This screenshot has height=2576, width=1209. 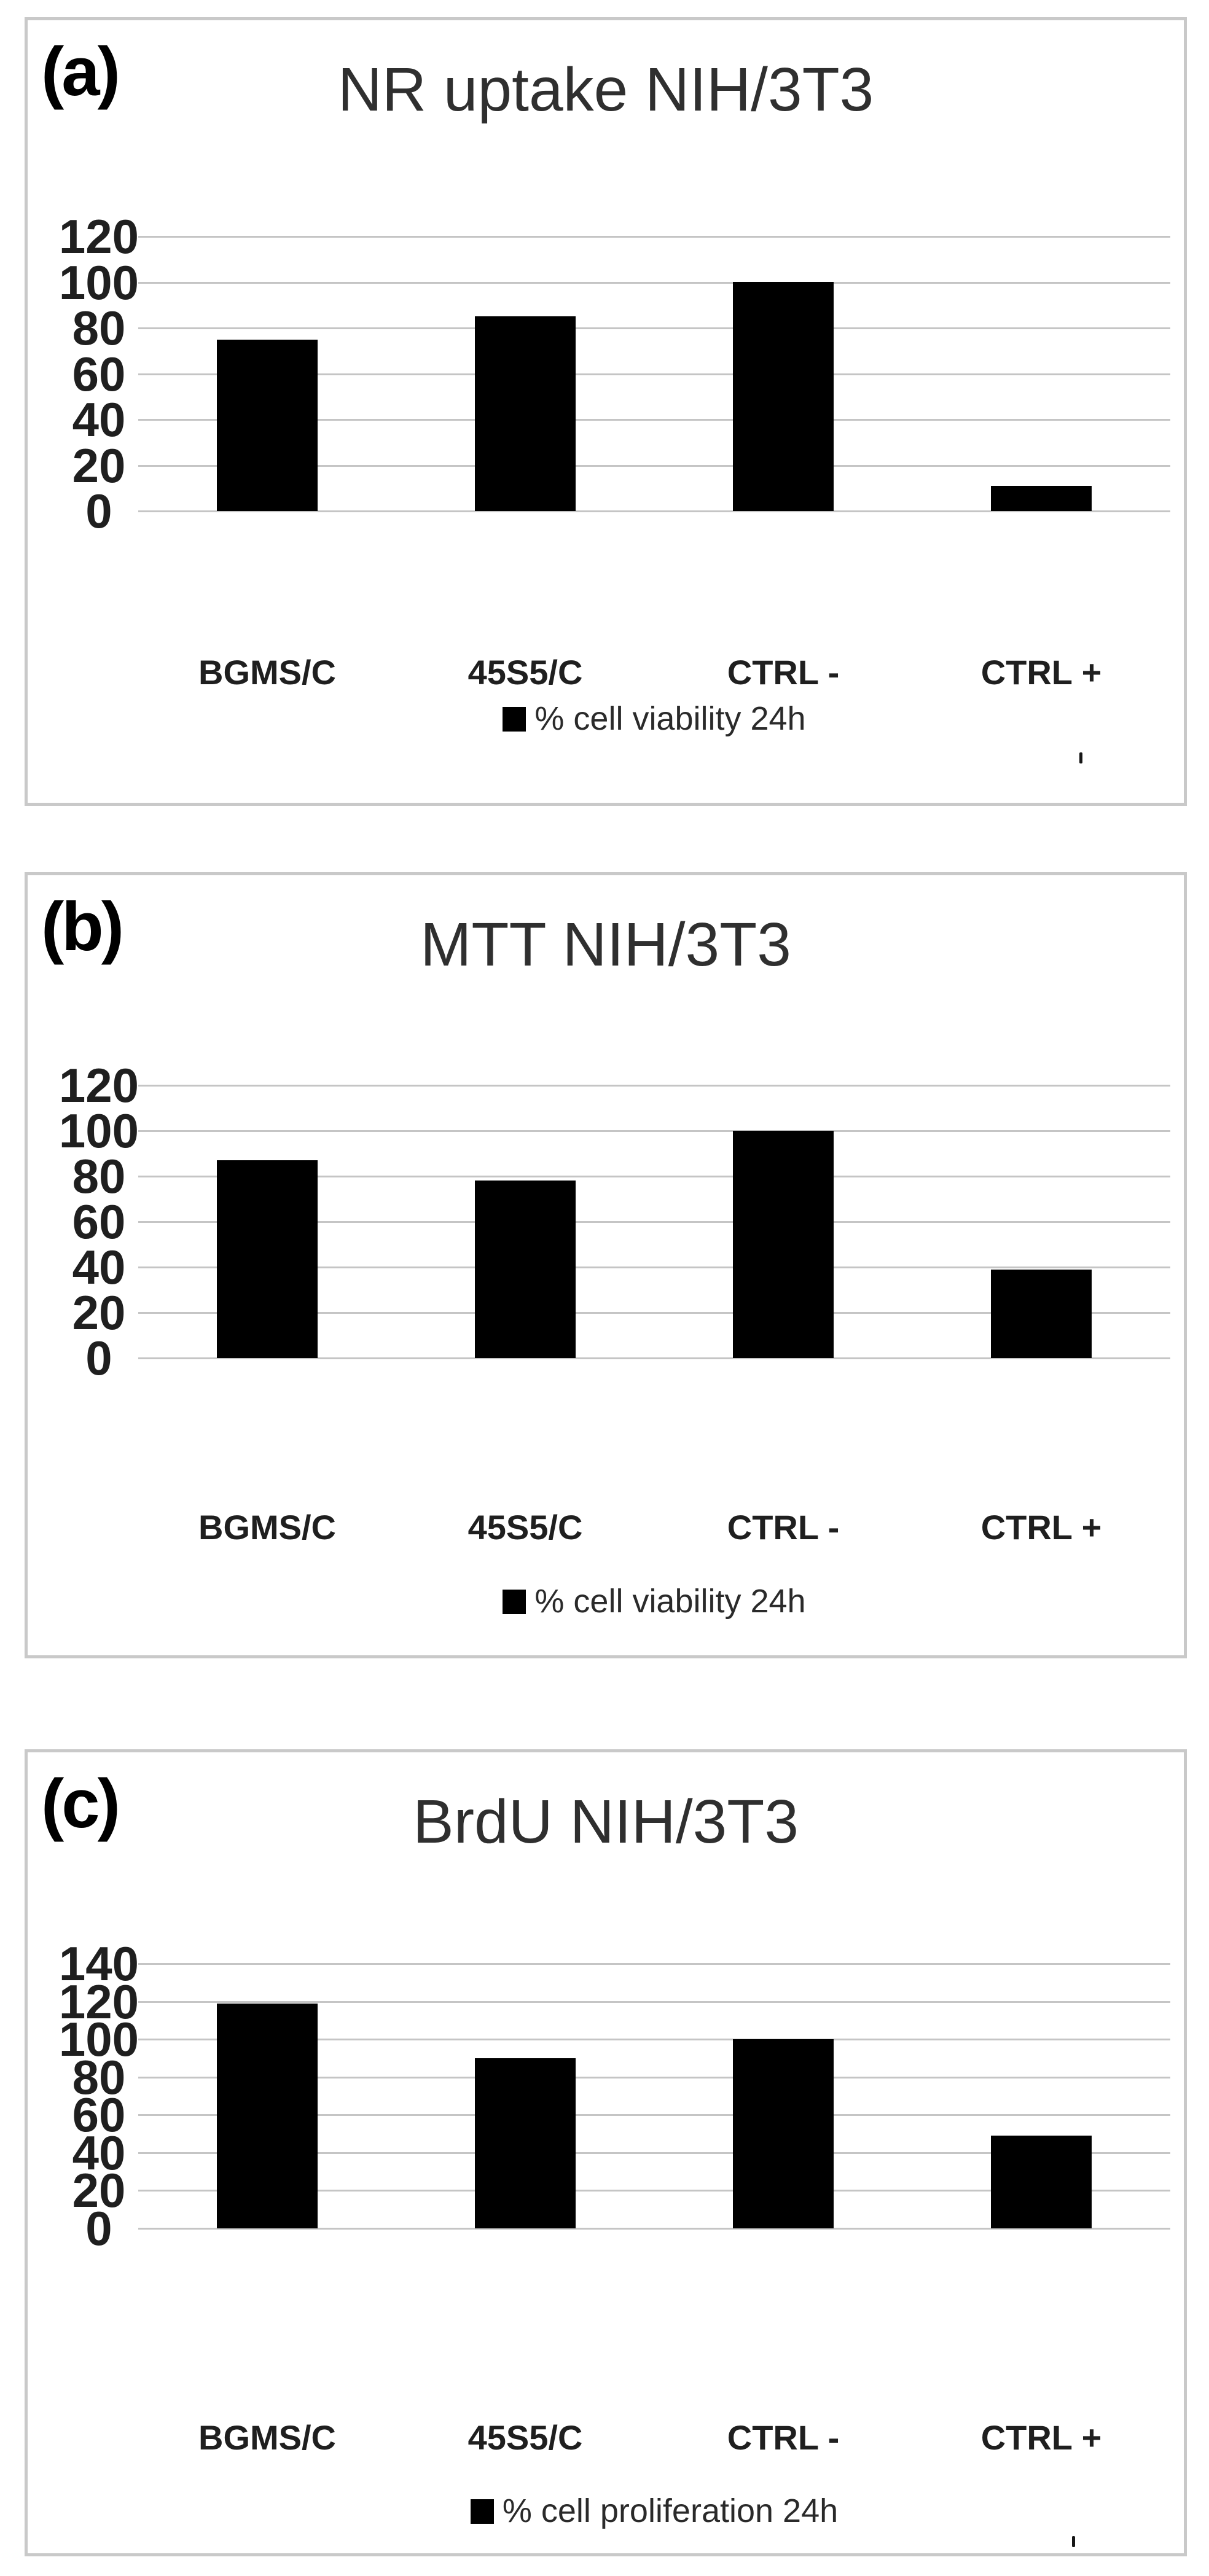 I want to click on panel-b-legend: % cell viability 24h, so click(x=654, y=1601).